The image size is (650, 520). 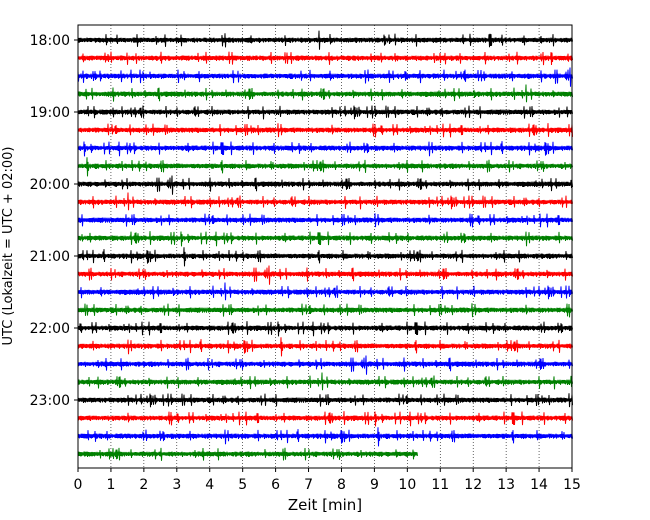 What do you see at coordinates (50, 41) in the screenshot?
I see `y-tick-label: 18:00` at bounding box center [50, 41].